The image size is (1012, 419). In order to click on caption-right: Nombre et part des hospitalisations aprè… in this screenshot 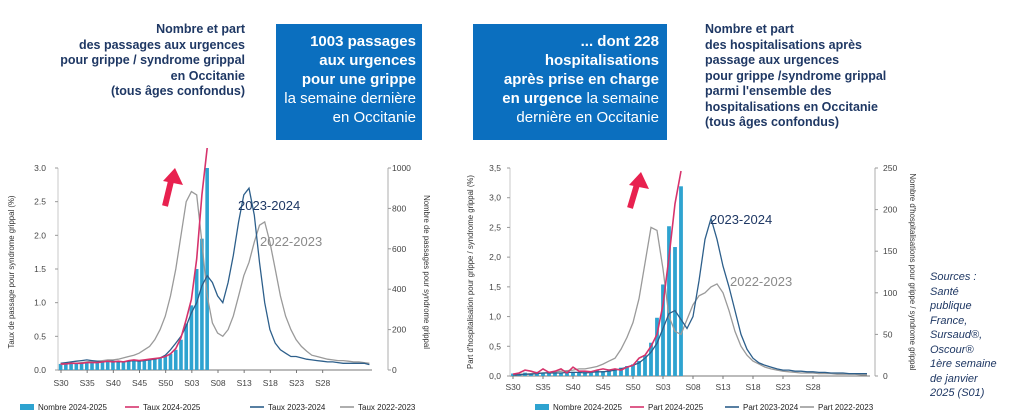, I will do `click(825, 76)`.